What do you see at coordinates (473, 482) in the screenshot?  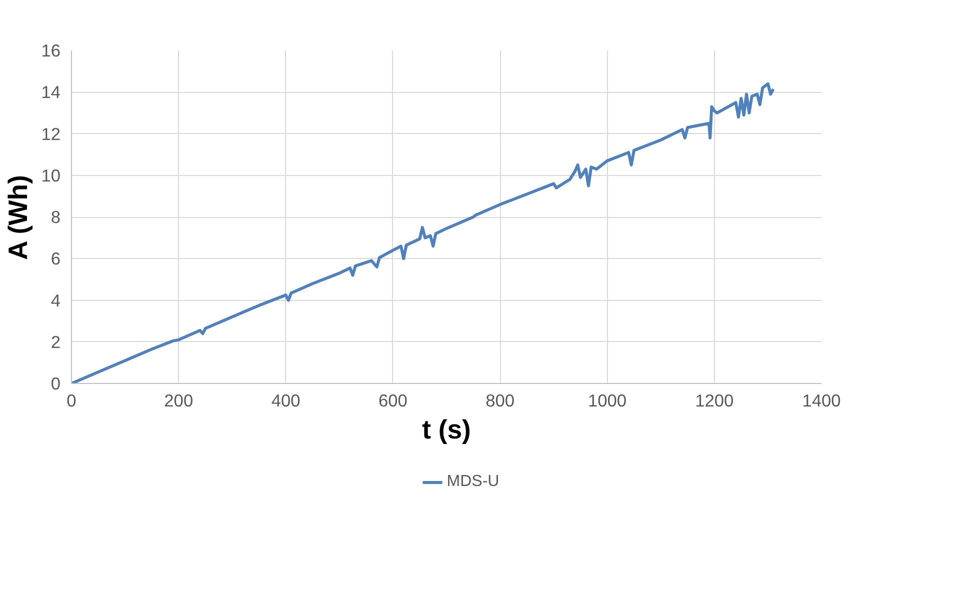 I see `legend-label: MDS-U` at bounding box center [473, 482].